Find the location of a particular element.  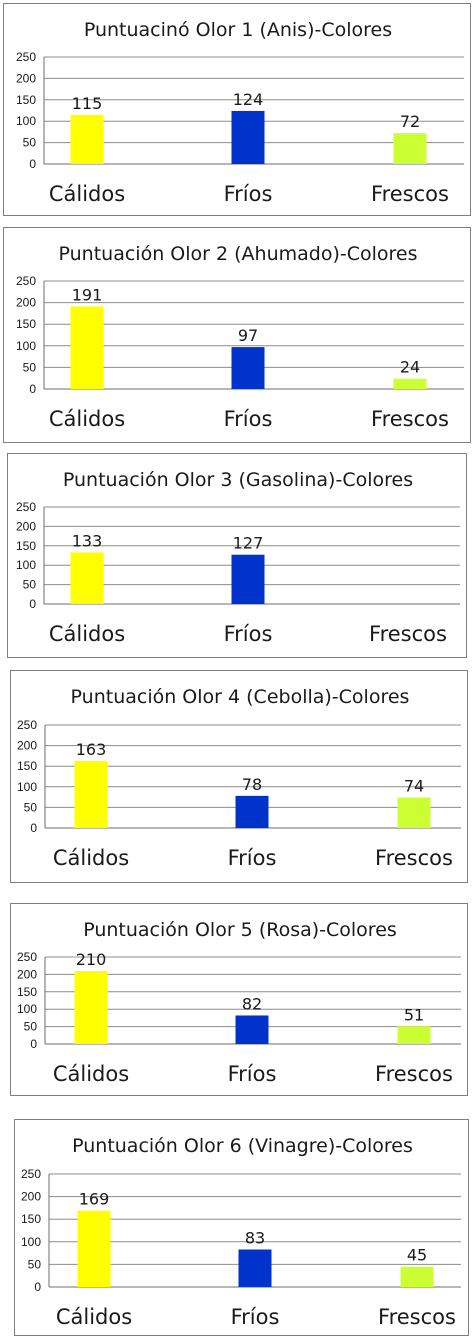

data-label: 82 is located at coordinates (252, 1003).